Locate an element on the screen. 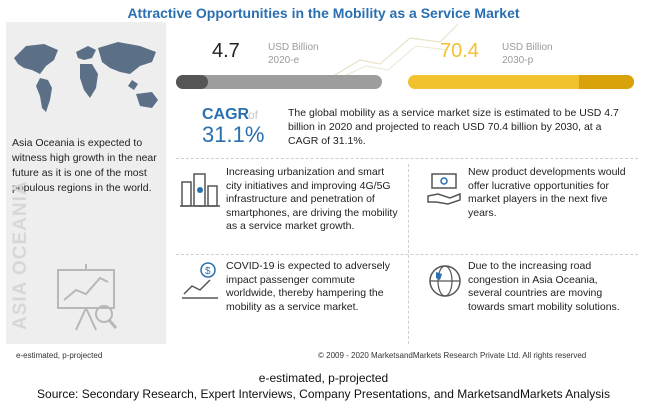  world-map-icon is located at coordinates (86, 77).